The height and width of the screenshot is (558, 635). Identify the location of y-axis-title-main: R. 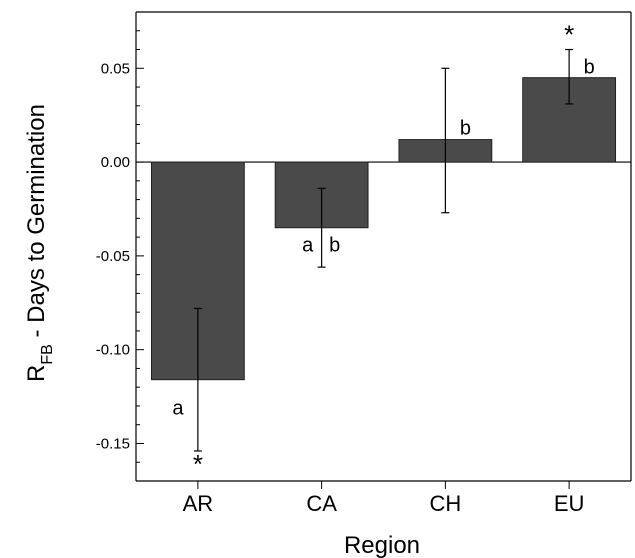
(36, 373).